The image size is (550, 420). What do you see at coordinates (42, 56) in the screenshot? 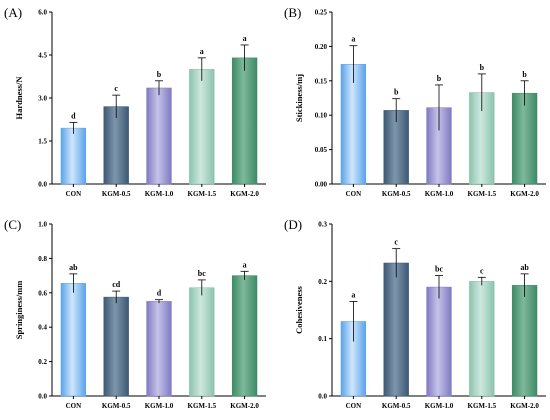
I see `y-tick-label: 4.5` at bounding box center [42, 56].